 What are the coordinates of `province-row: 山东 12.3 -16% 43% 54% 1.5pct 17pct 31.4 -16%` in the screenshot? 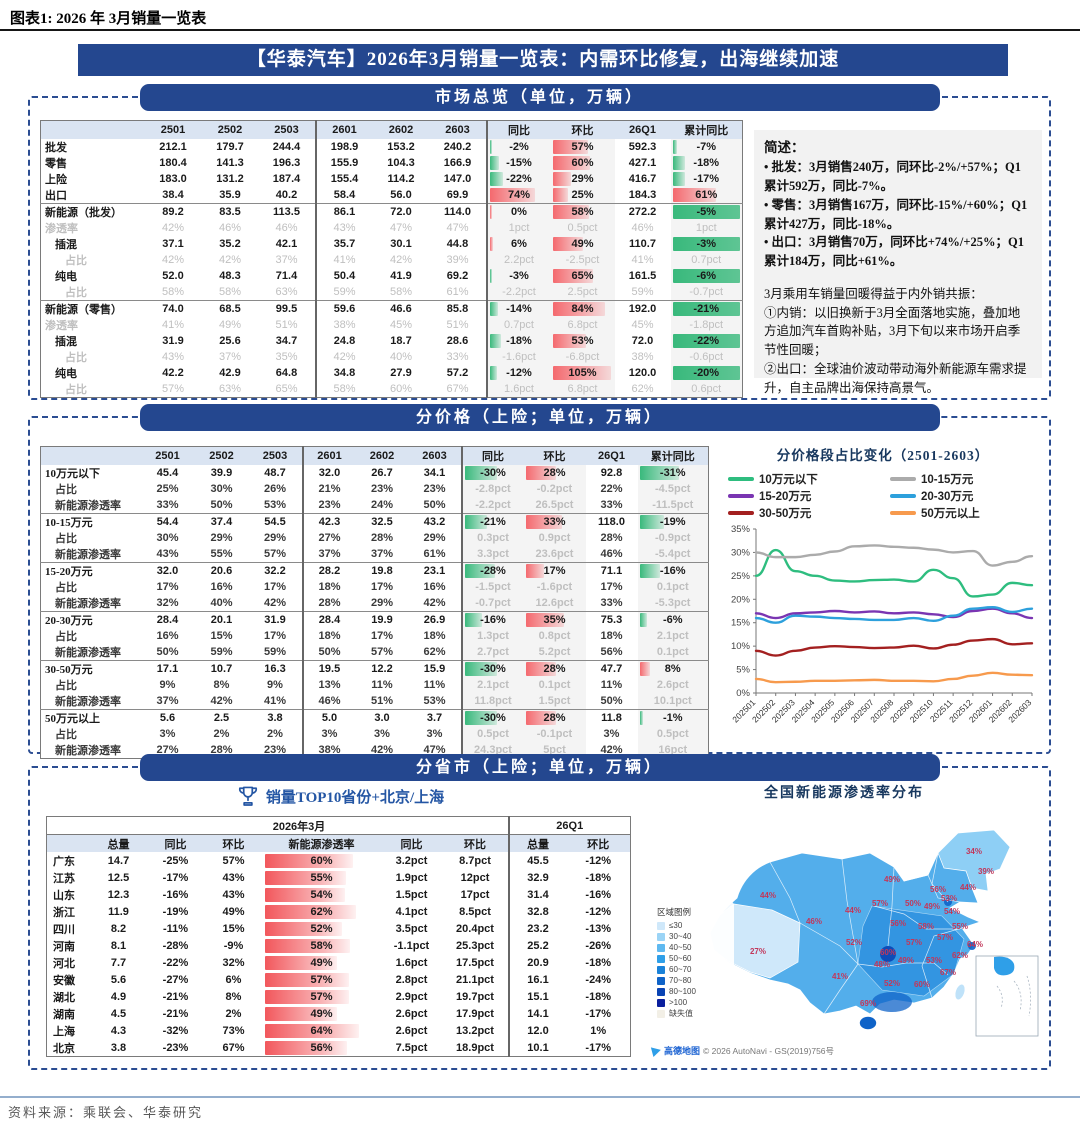 It's located at (339, 894).